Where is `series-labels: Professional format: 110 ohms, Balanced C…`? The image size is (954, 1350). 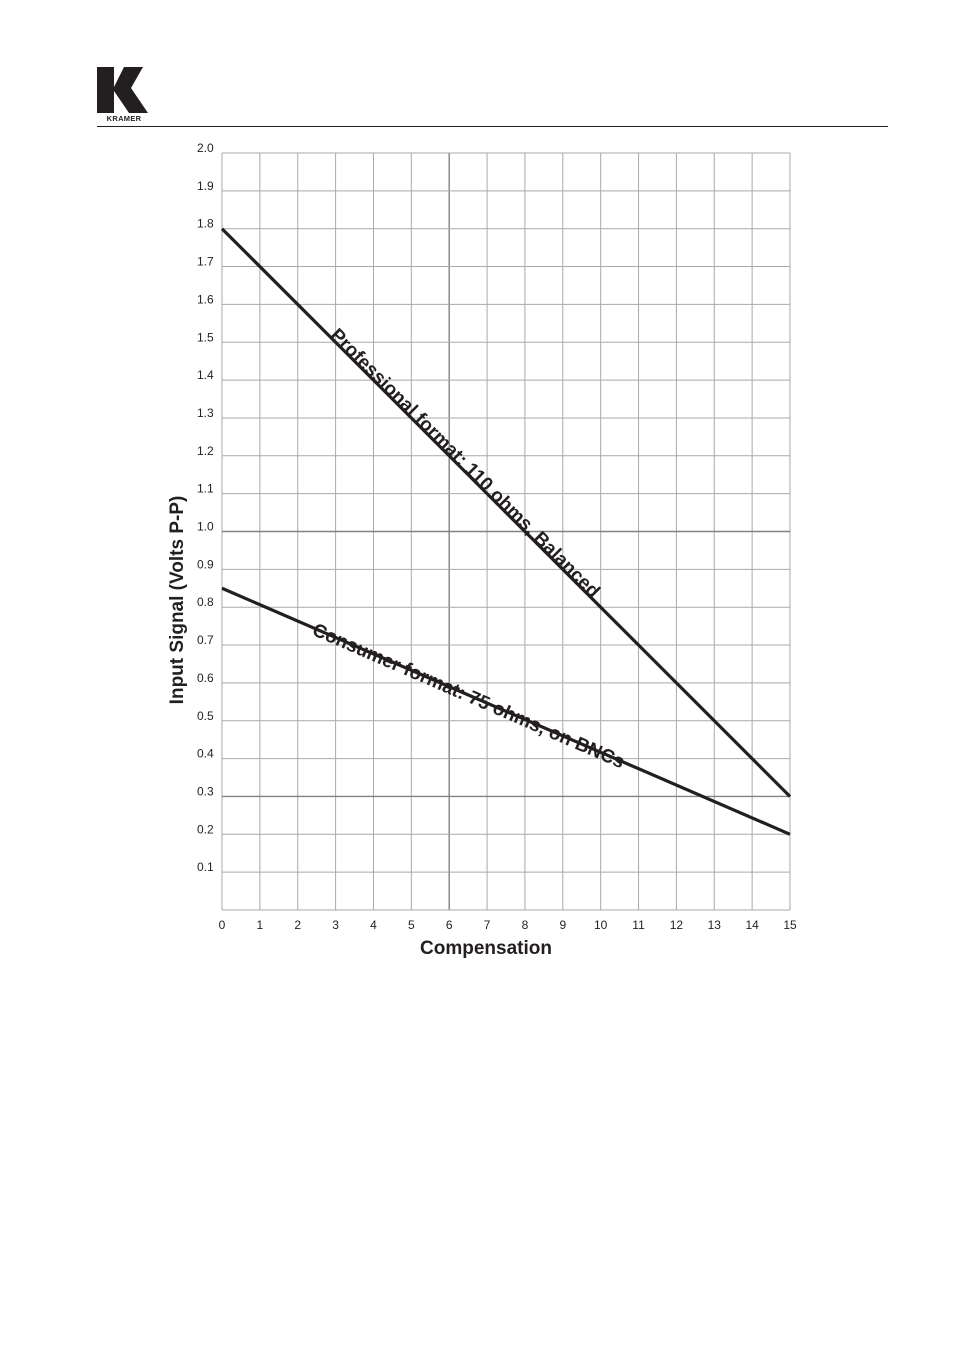
series-labels: Professional format: 110 ohms, Balanced C… is located at coordinates (468, 549).